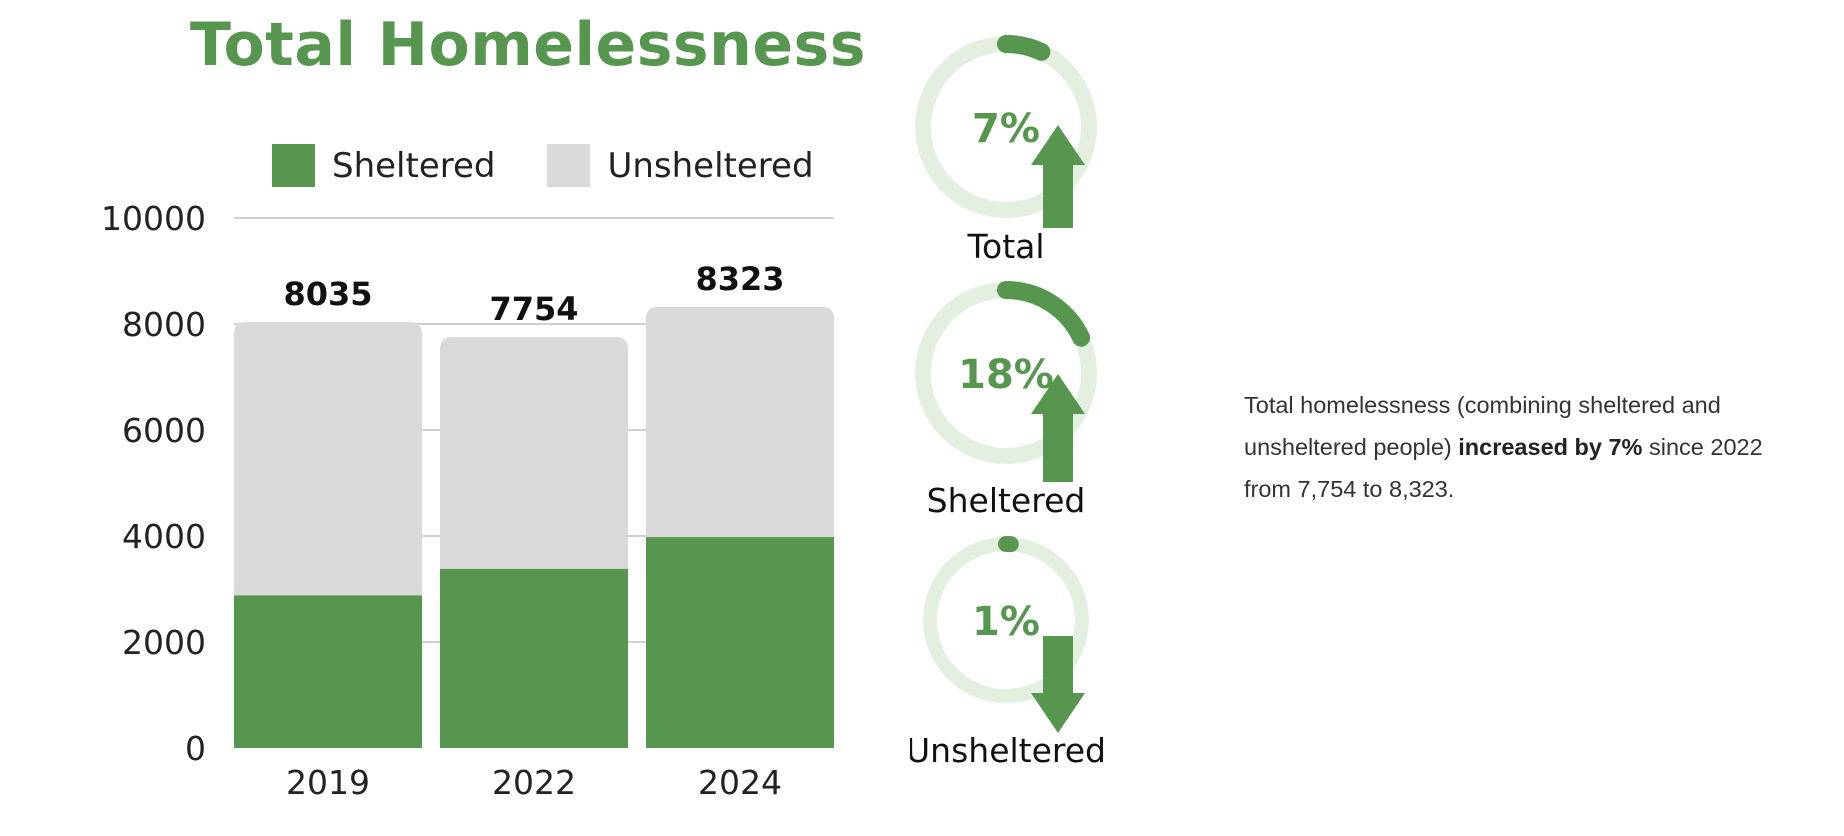 This screenshot has width=1844, height=836. Describe the element at coordinates (740, 422) in the screenshot. I see `bar-unsheltered-2024` at that location.